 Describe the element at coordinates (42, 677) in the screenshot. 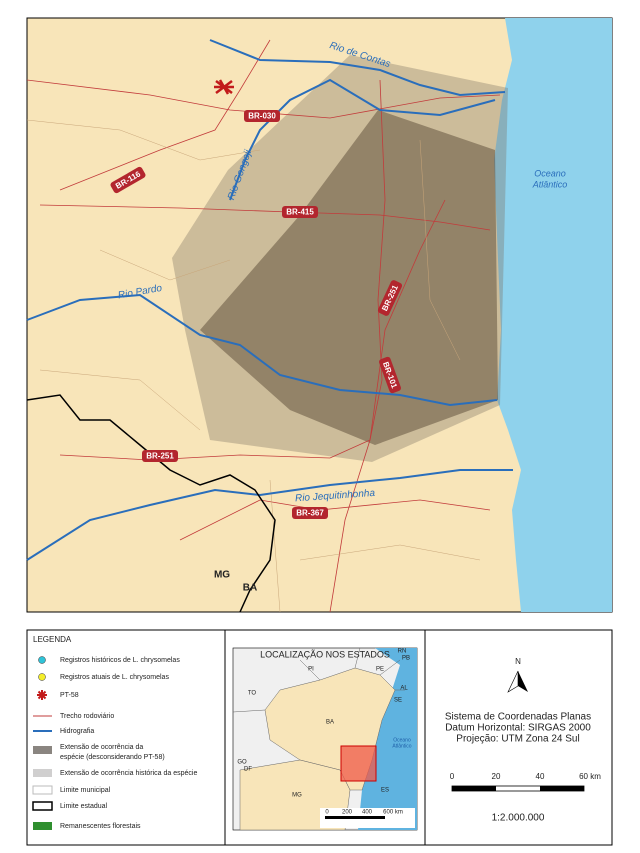

I see `legend-current` at that location.